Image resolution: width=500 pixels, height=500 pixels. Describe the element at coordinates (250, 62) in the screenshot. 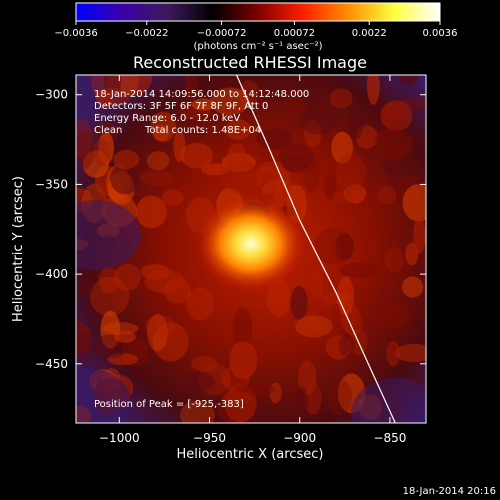

I see `chart-title: Reconstructed RHESSI Image` at that location.